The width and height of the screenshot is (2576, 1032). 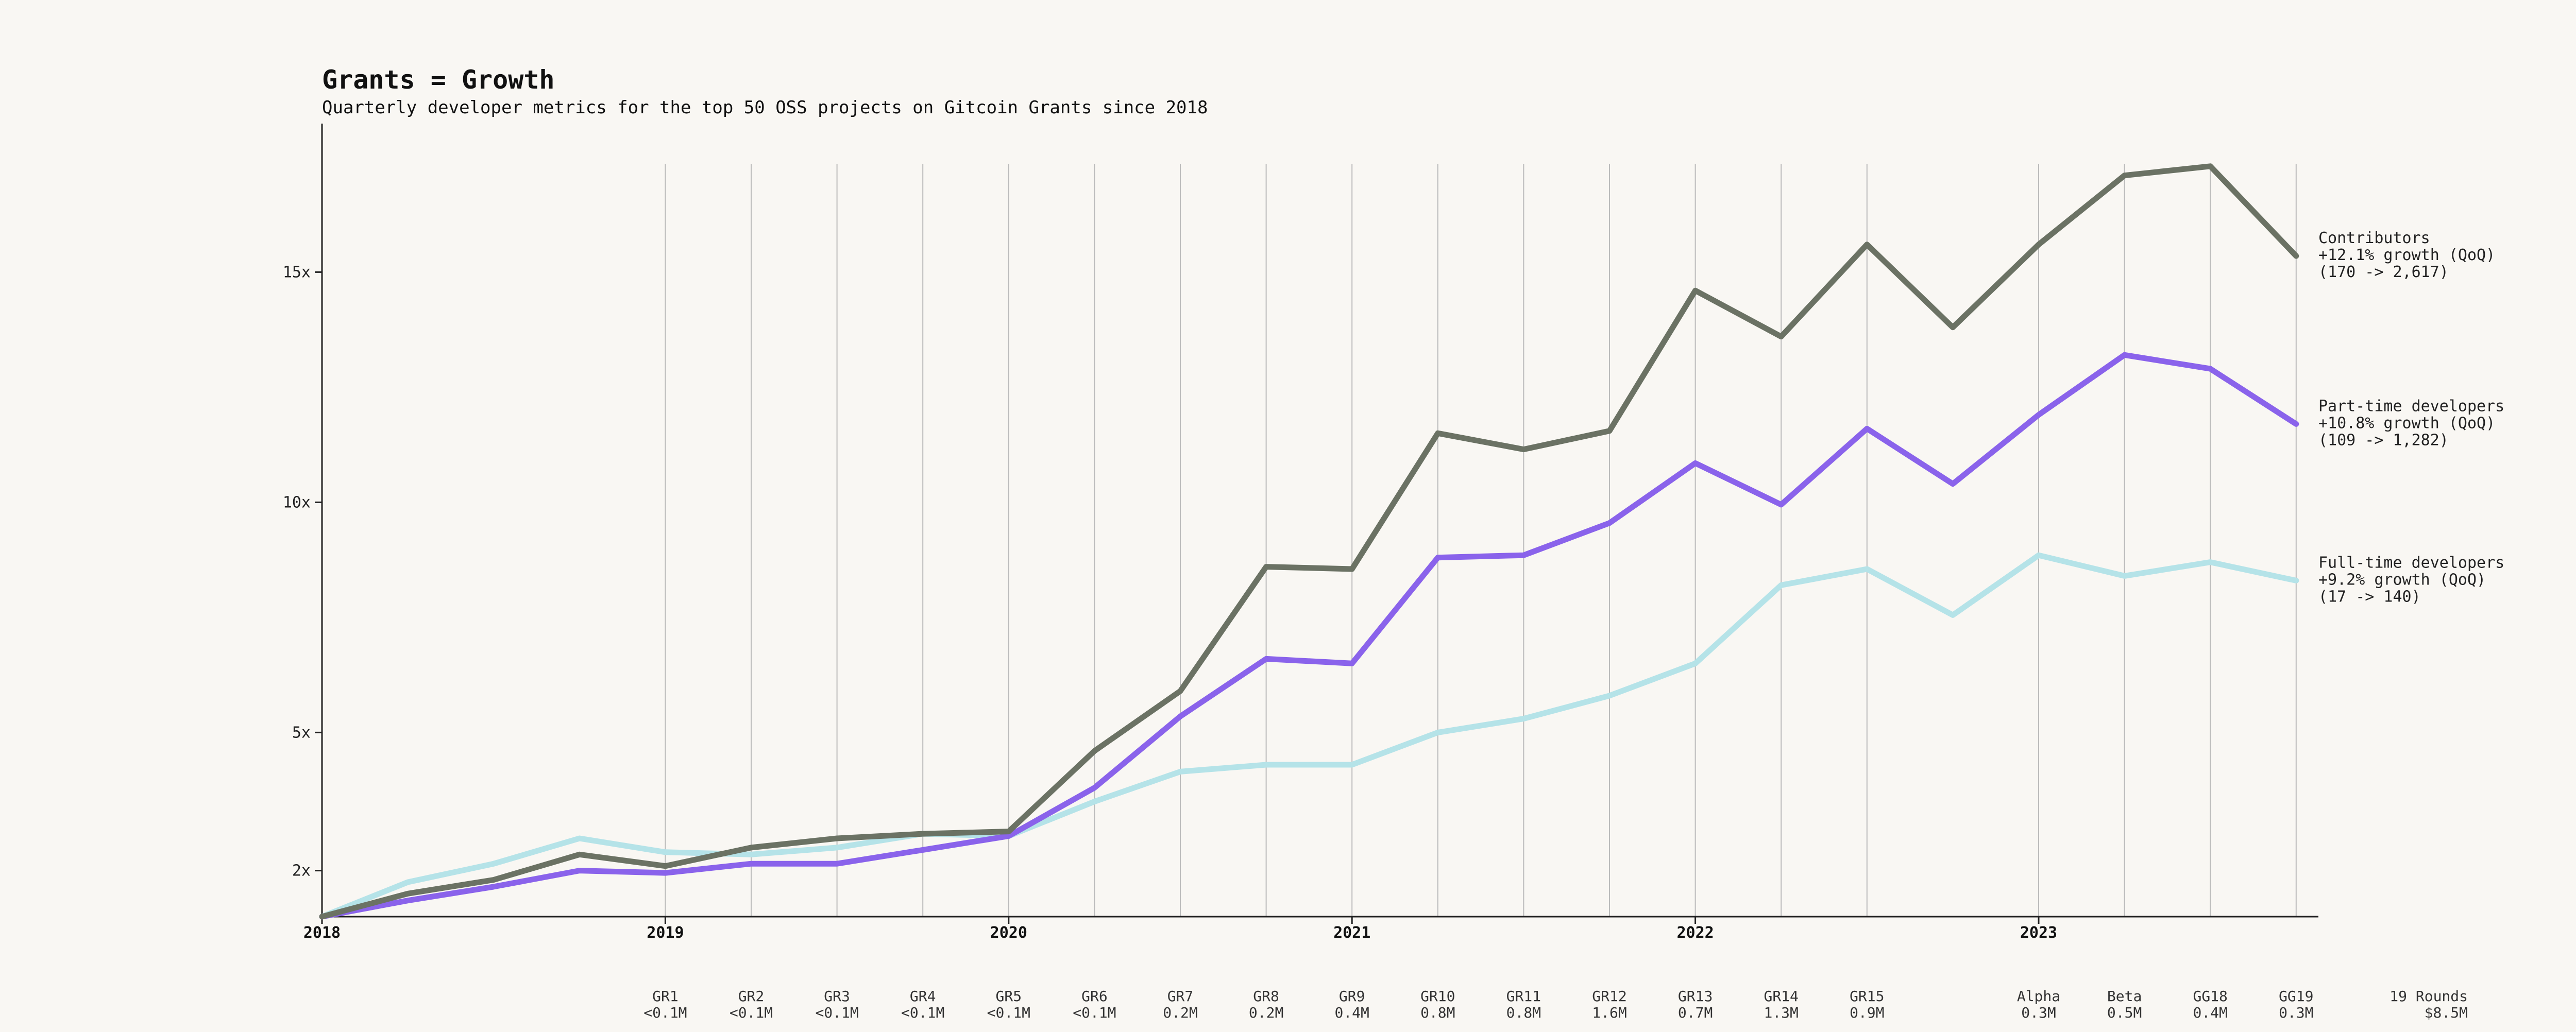 What do you see at coordinates (2411, 406) in the screenshot?
I see `series-name: Part-time developers` at bounding box center [2411, 406].